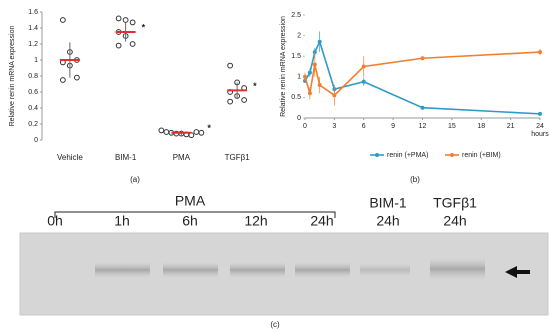 Image resolution: width=550 pixels, height=332 pixels. Describe the element at coordinates (33, 124) in the screenshot. I see `y-tick-label: 0.2` at that location.